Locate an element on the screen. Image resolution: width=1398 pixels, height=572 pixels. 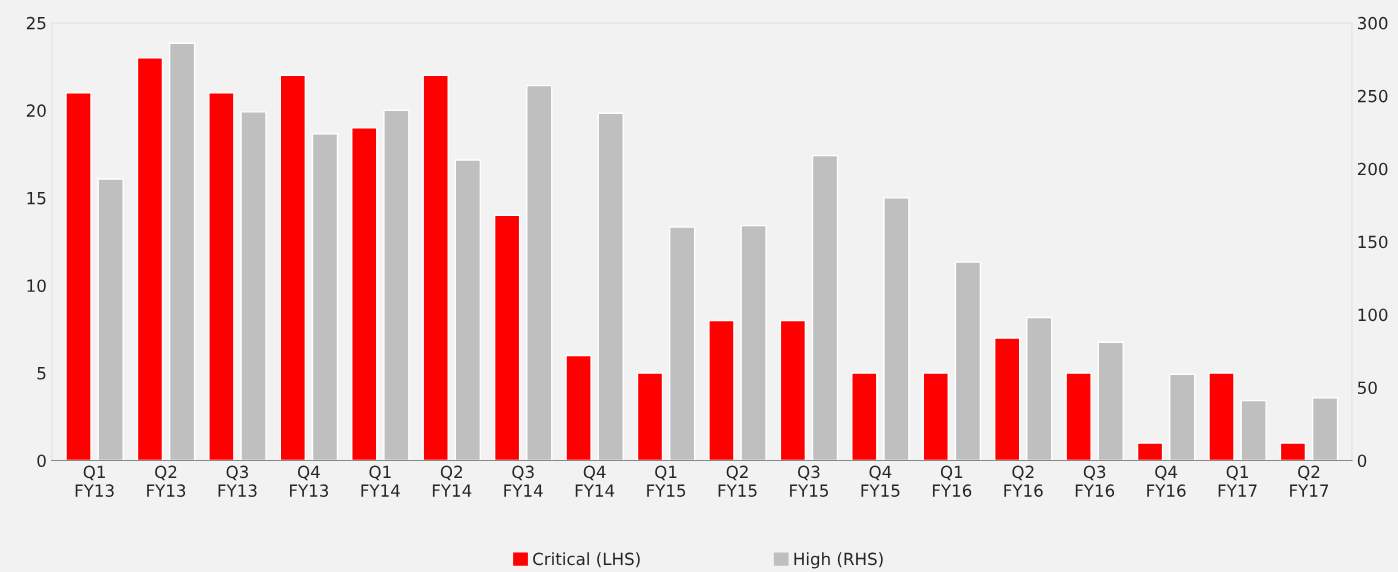
x-tick-label: Q4 FY15 is located at coordinates (880, 481).